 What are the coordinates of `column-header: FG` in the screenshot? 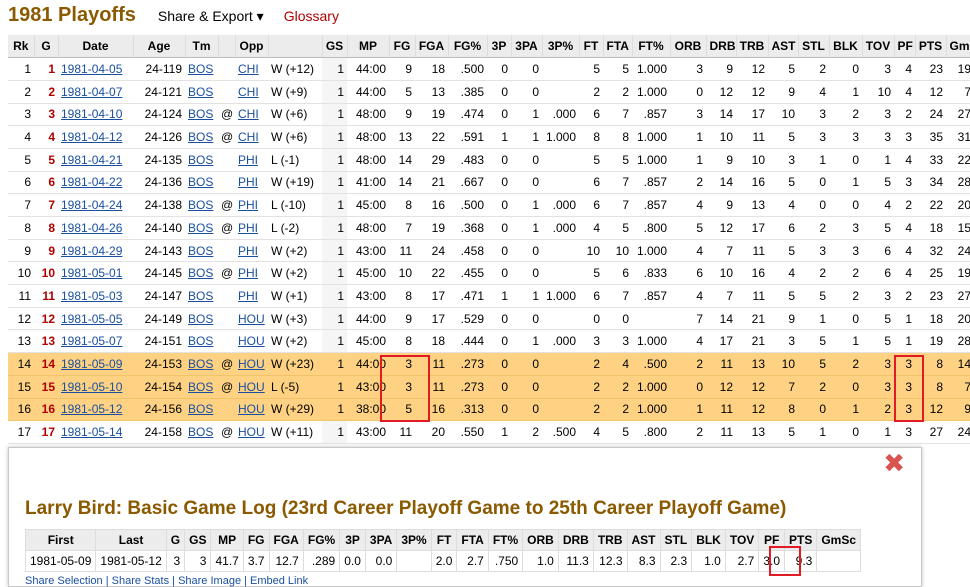 It's located at (402, 47).